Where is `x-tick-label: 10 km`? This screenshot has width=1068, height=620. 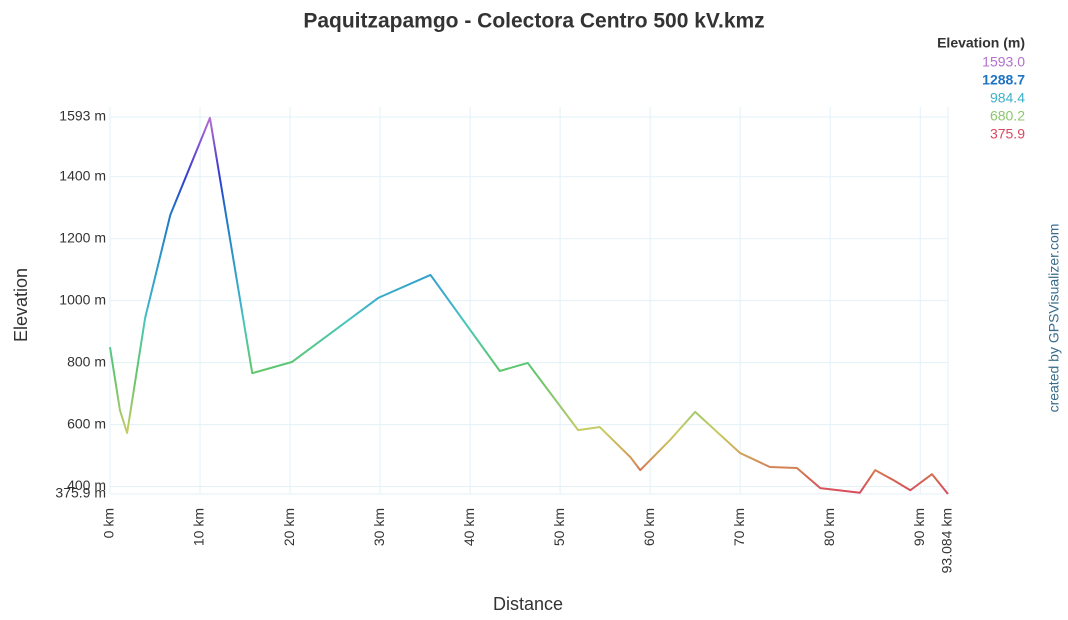
x-tick-label: 10 km is located at coordinates (199, 527).